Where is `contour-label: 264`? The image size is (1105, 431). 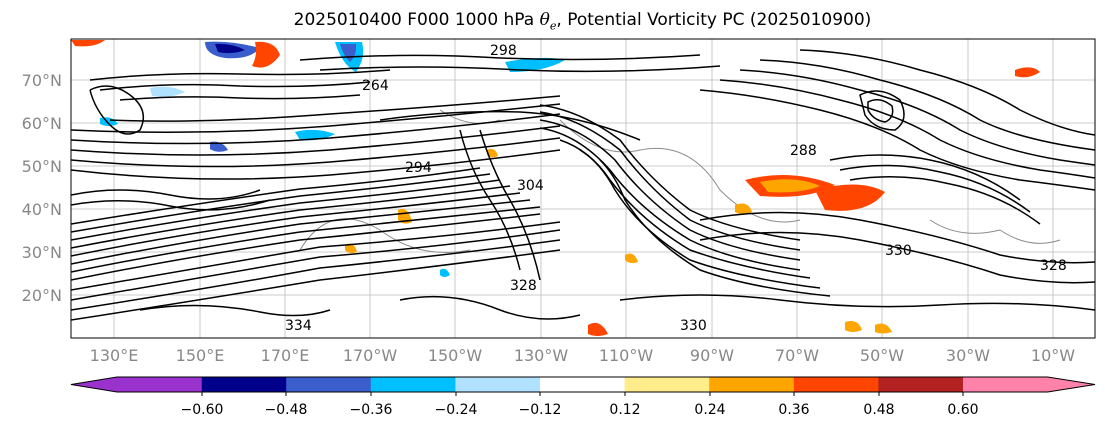
contour-label: 264 is located at coordinates (375, 86).